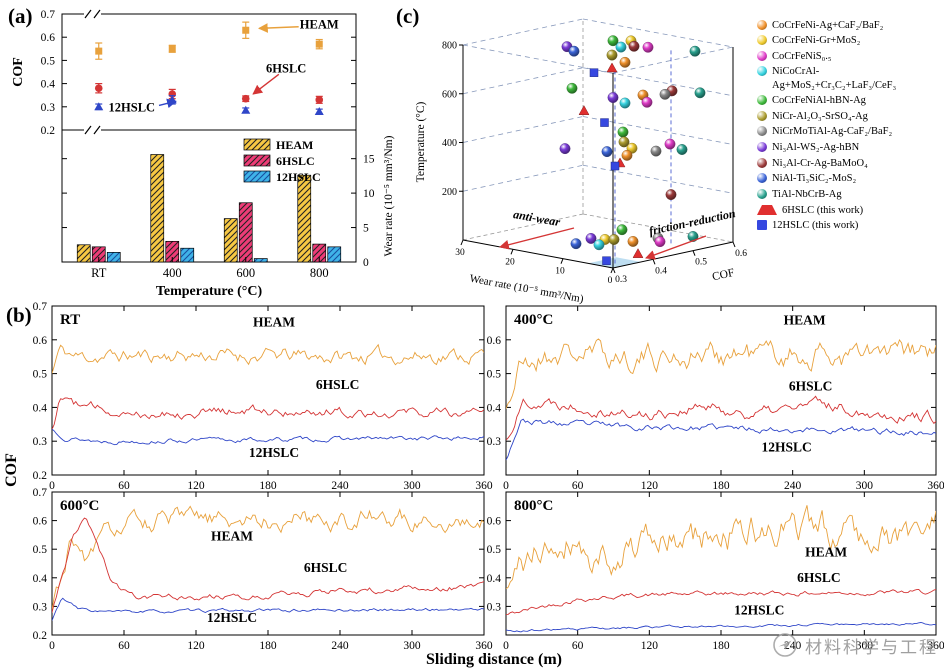 The height and width of the screenshot is (668, 944). I want to click on annotation-label: 6HSLC, so click(286, 69).